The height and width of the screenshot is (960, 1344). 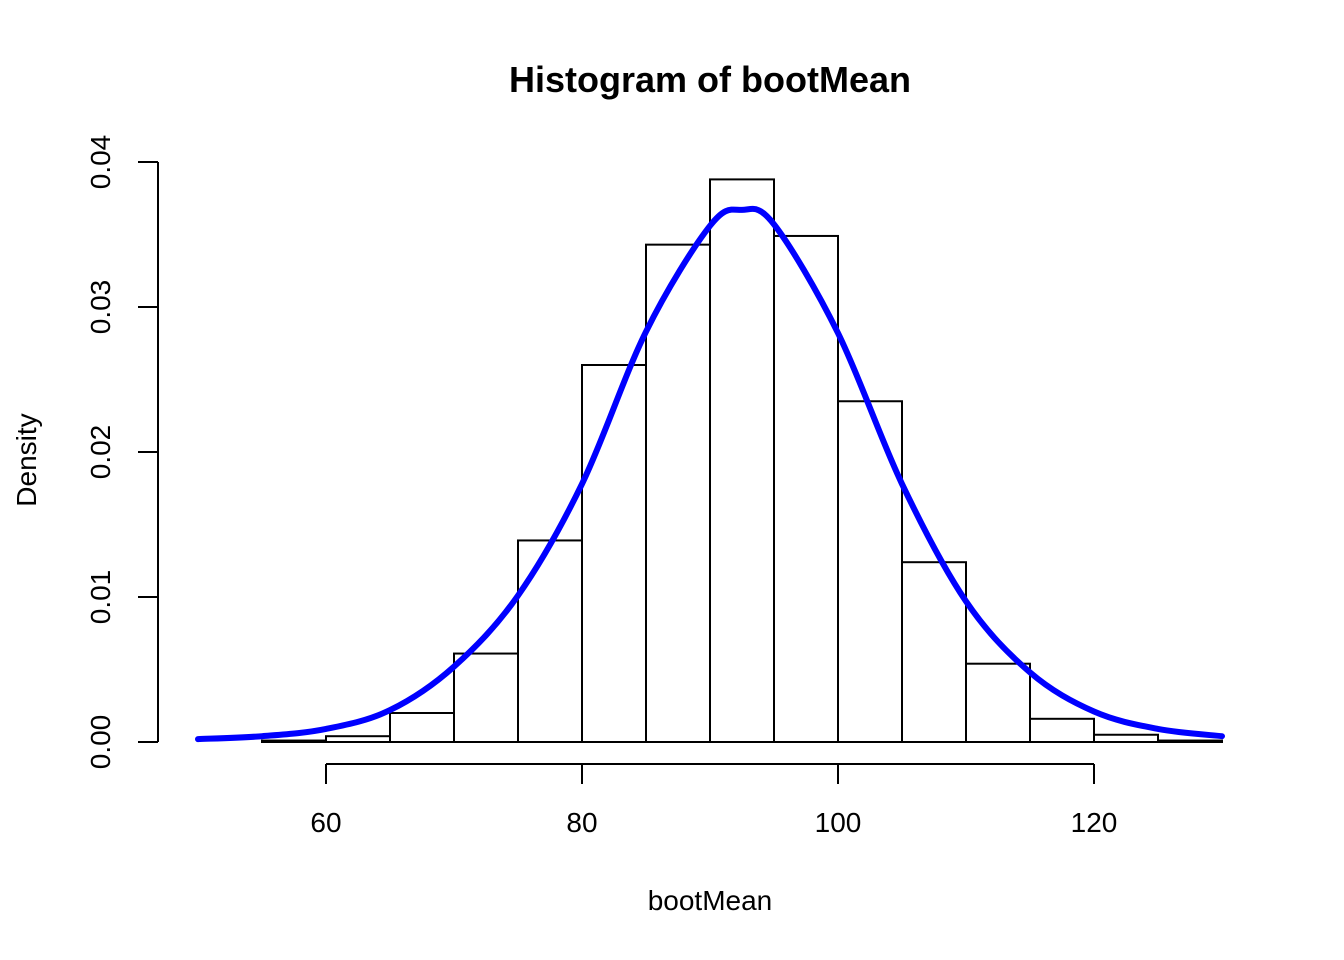 I want to click on x-tick-label: 80, so click(x=581, y=822).